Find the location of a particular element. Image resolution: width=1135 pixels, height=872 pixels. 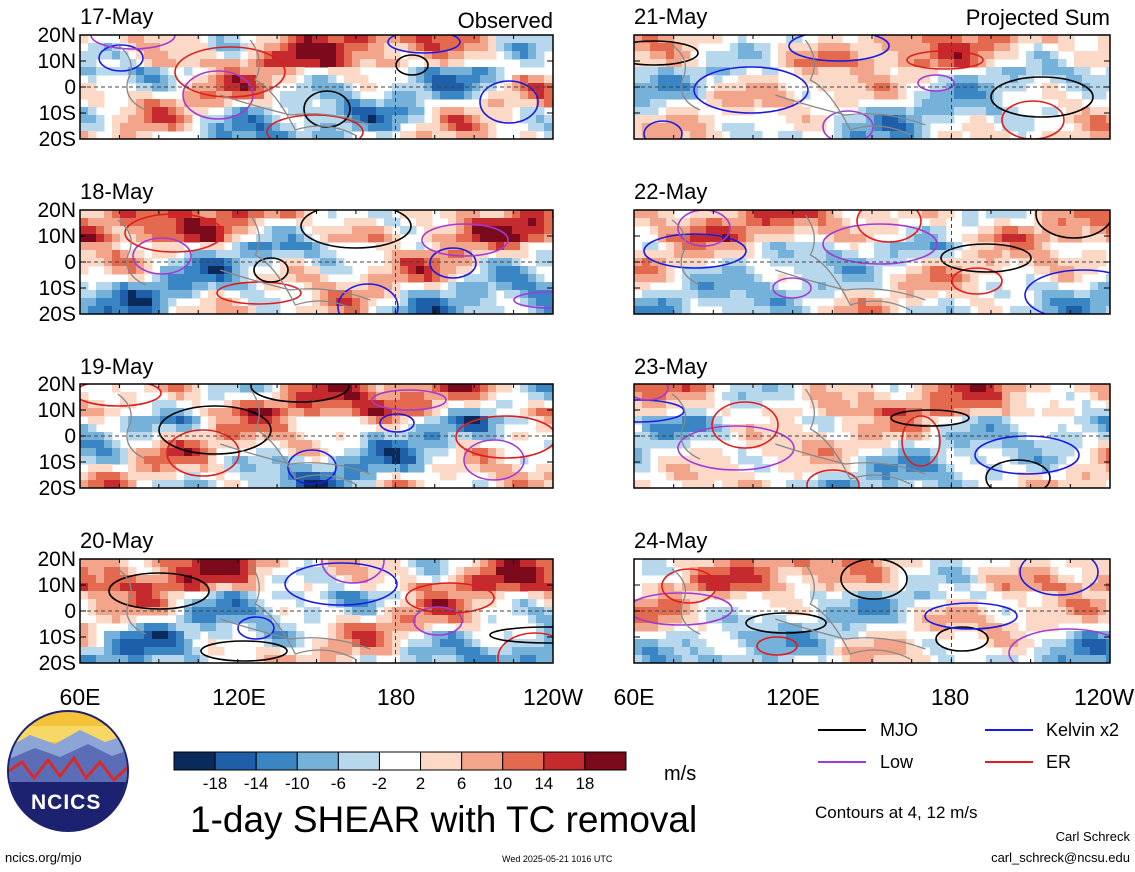

panel-date: 24-May is located at coordinates (671, 540).